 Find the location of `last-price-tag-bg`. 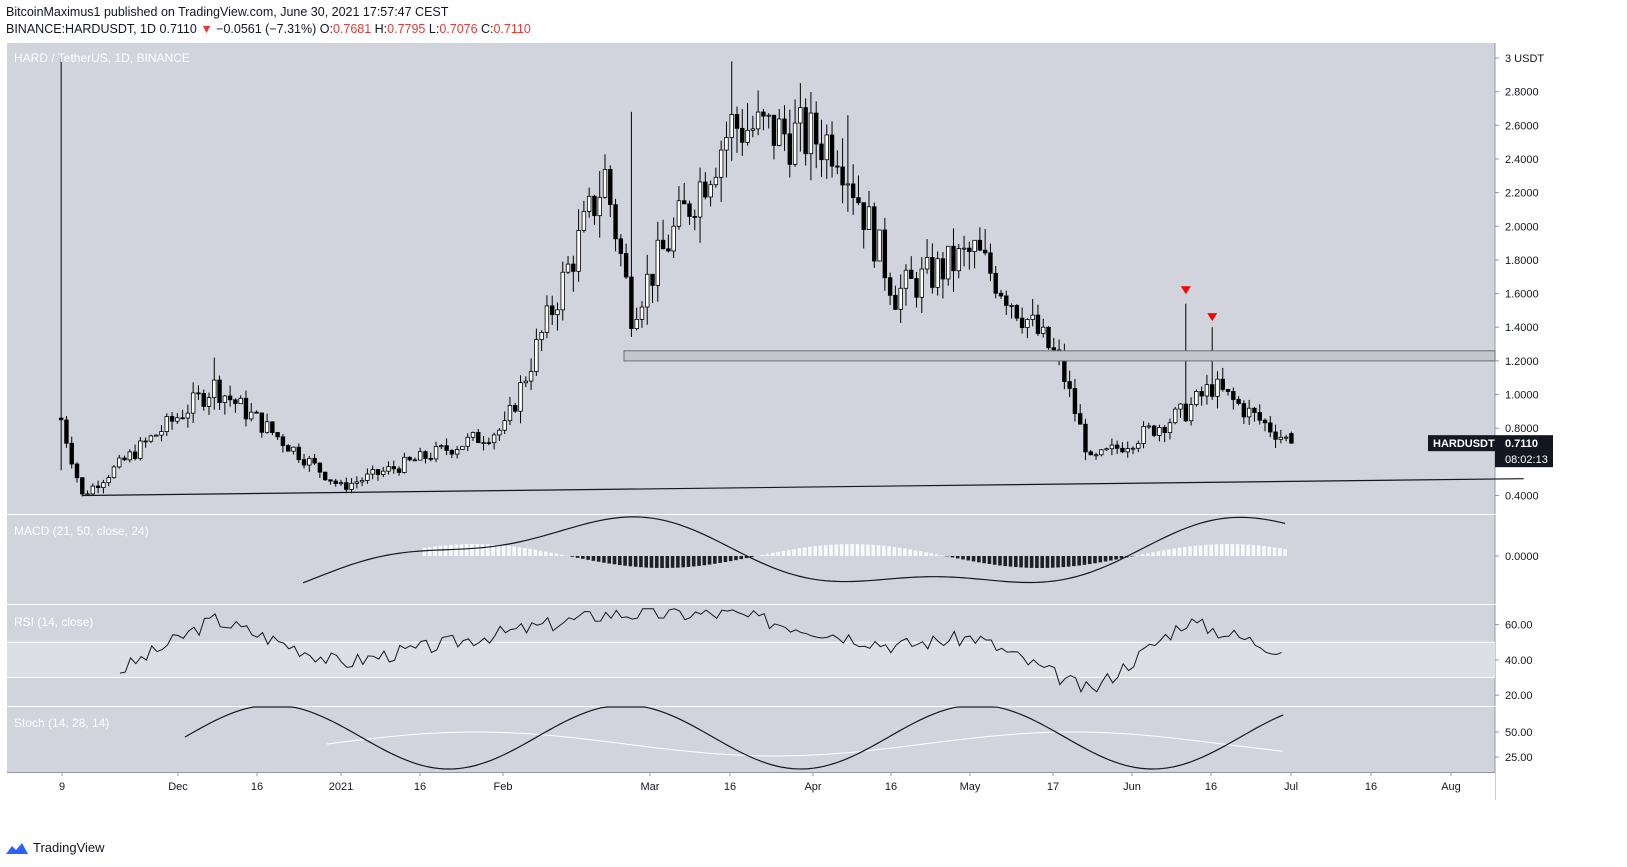

last-price-tag-bg is located at coordinates (1524, 451).